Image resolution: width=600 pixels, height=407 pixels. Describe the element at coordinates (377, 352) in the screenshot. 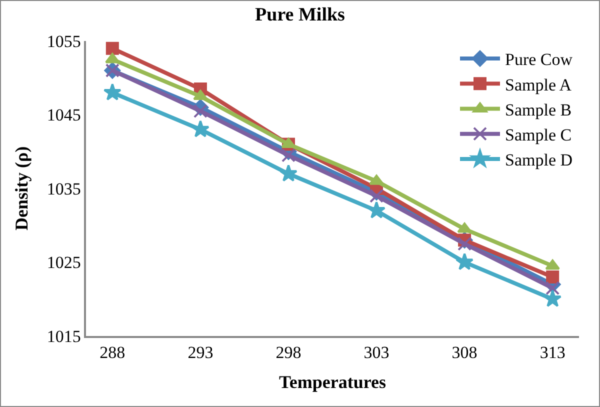

I see `x-tick-label: 303` at that location.